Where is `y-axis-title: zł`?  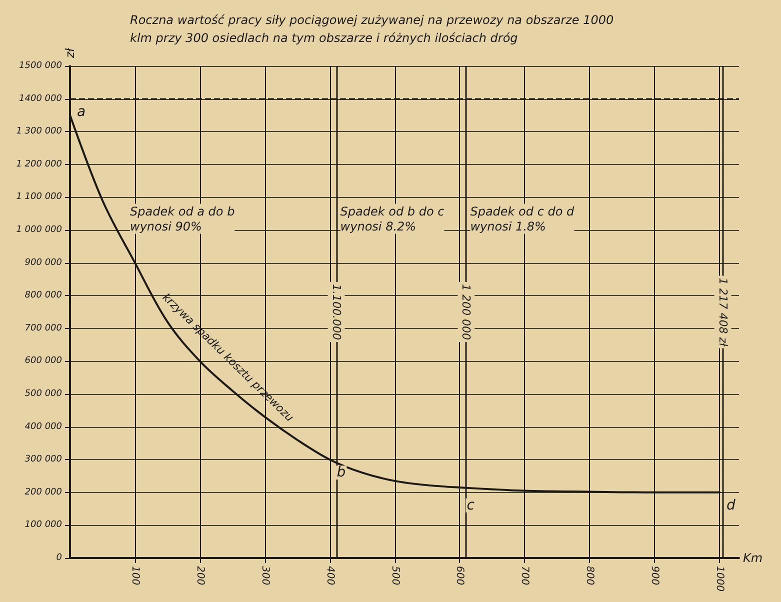
y-axis-title: zł is located at coordinates (70, 53).